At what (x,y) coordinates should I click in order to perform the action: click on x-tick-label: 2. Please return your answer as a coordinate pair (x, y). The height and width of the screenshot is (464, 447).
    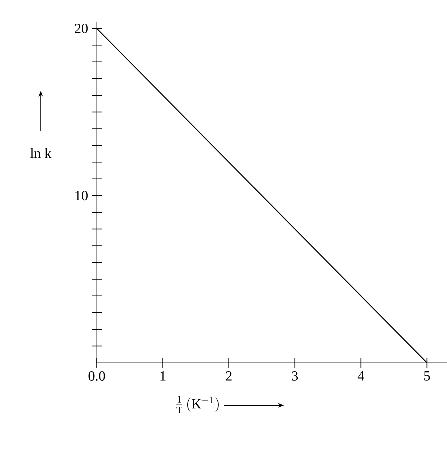
    Looking at the image, I should click on (229, 376).